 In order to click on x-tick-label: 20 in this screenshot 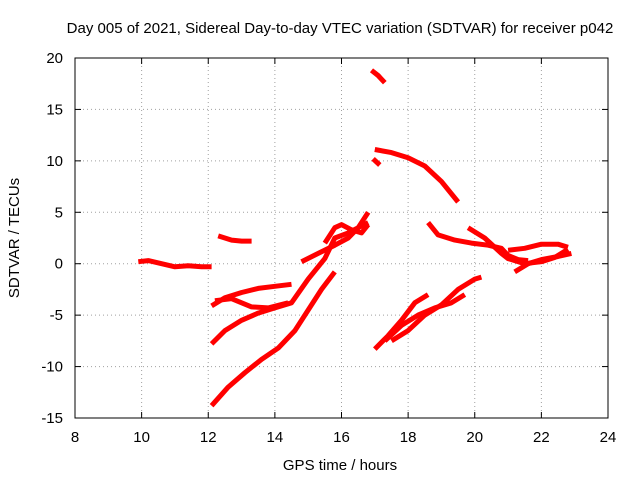, I will do `click(474, 437)`.